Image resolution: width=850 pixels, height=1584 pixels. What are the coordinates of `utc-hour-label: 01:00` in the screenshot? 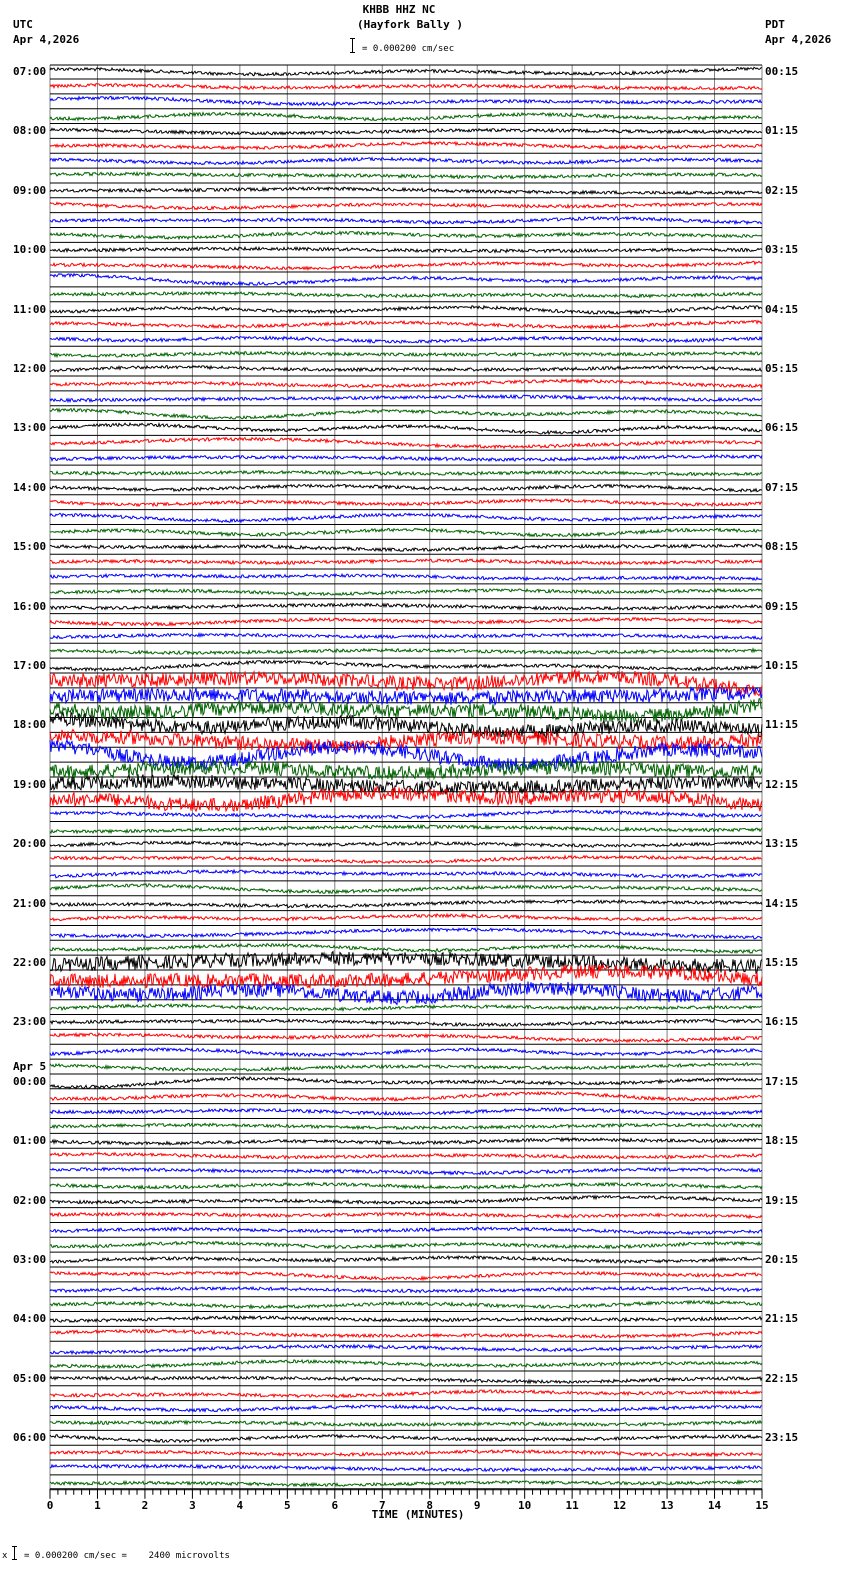 It's located at (30, 1141).